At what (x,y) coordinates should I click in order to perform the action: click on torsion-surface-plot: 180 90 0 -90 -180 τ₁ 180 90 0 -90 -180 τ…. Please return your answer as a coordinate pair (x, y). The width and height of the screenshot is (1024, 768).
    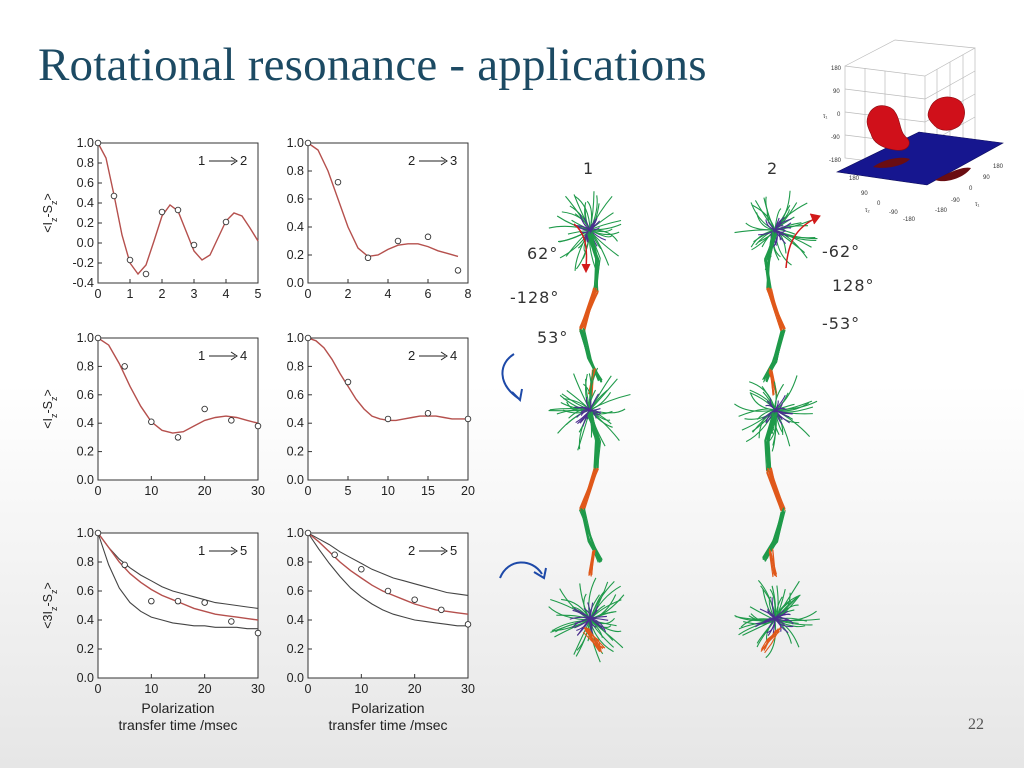
    Looking at the image, I should click on (913, 131).